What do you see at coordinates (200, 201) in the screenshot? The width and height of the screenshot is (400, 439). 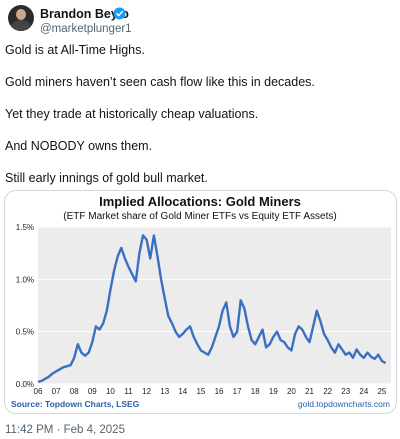 I see `chart-title: Implied Allocations: Gold Miners` at bounding box center [200, 201].